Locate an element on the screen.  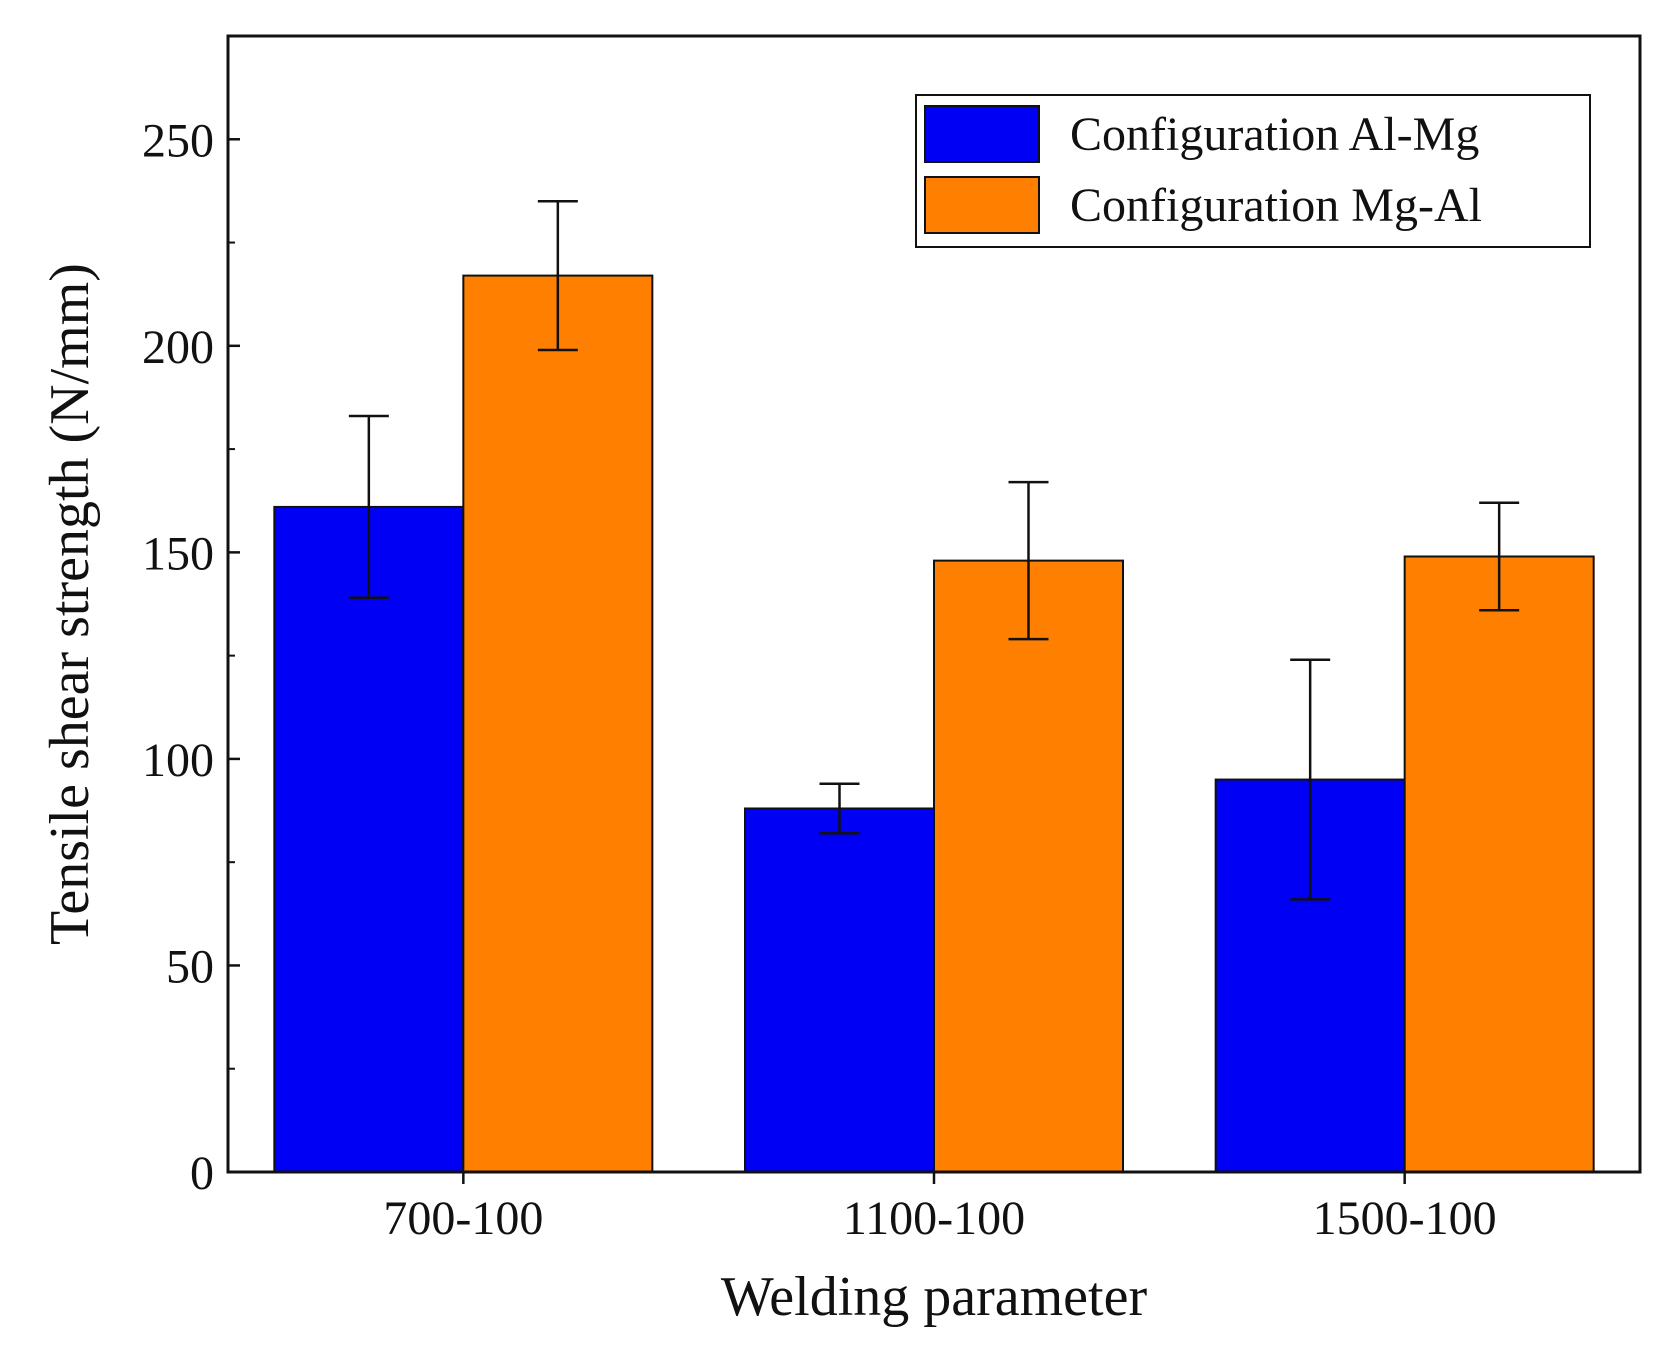
legend-label-mg-al: Configuration Mg-Al is located at coordinates (1276, 205).